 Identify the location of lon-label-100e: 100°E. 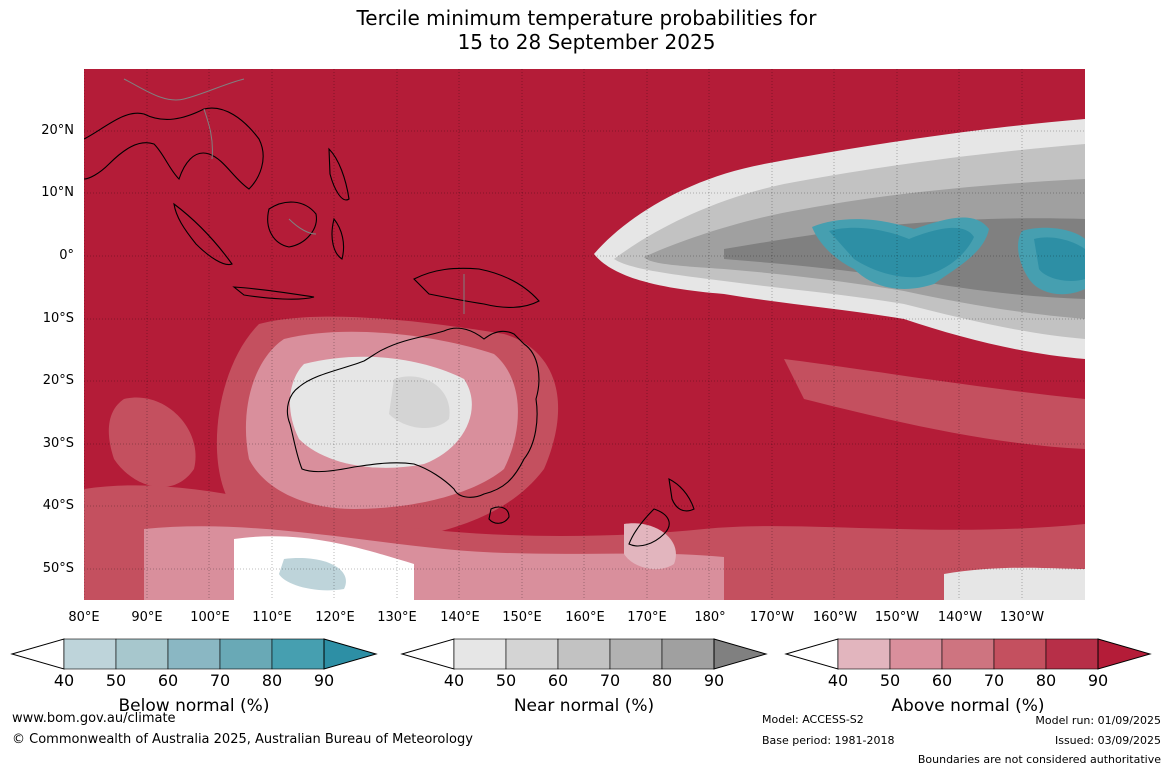
(210, 617).